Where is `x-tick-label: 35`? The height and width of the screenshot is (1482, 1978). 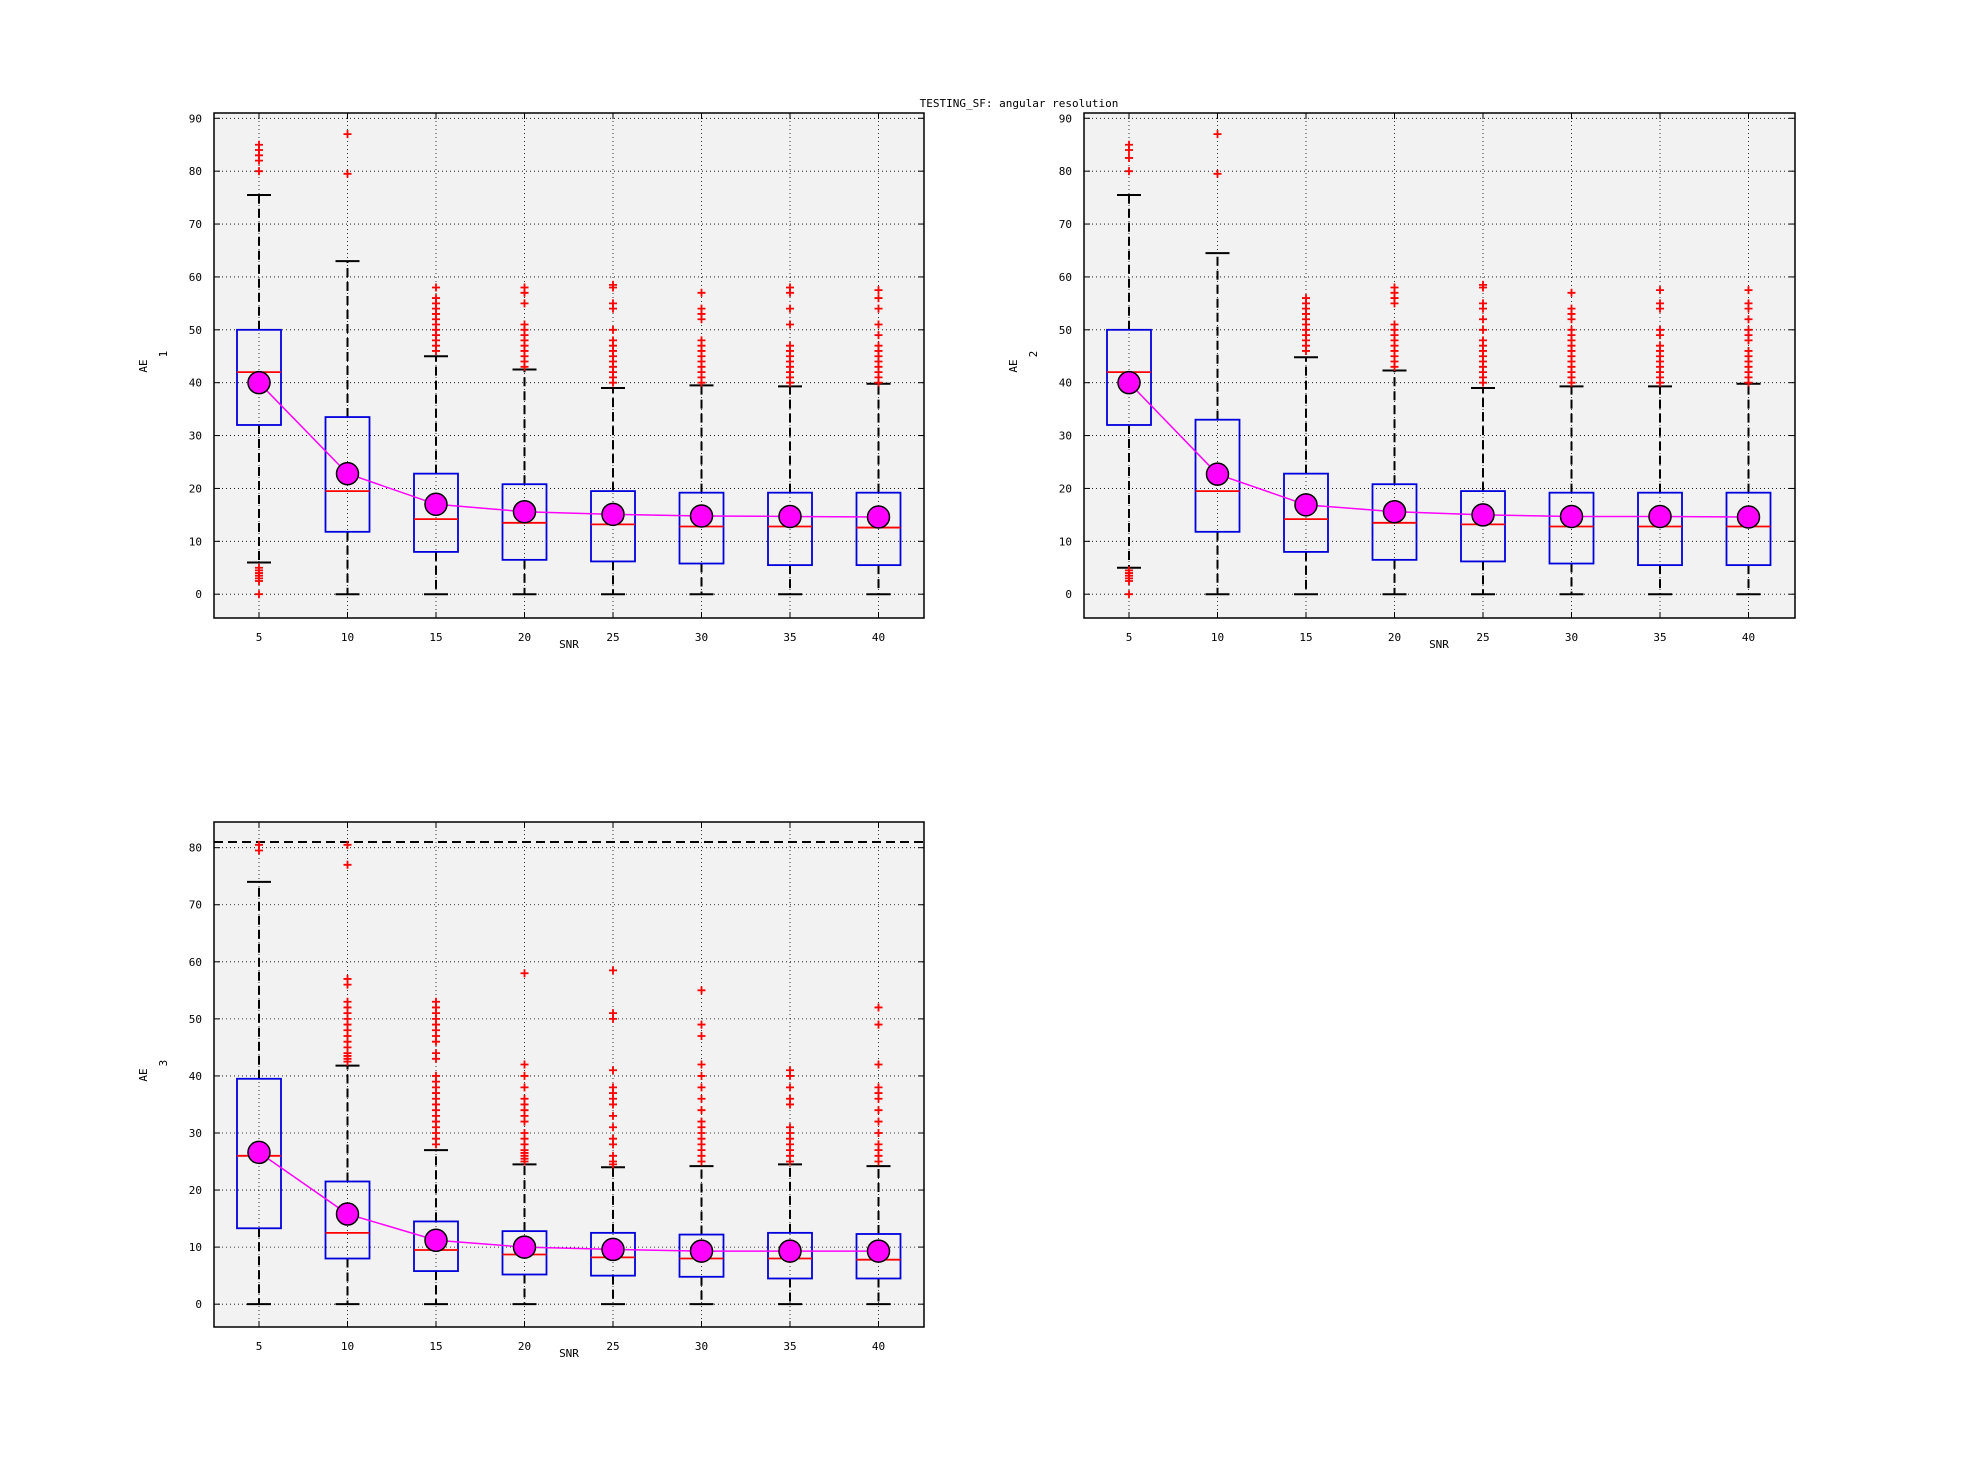 x-tick-label: 35 is located at coordinates (1659, 637).